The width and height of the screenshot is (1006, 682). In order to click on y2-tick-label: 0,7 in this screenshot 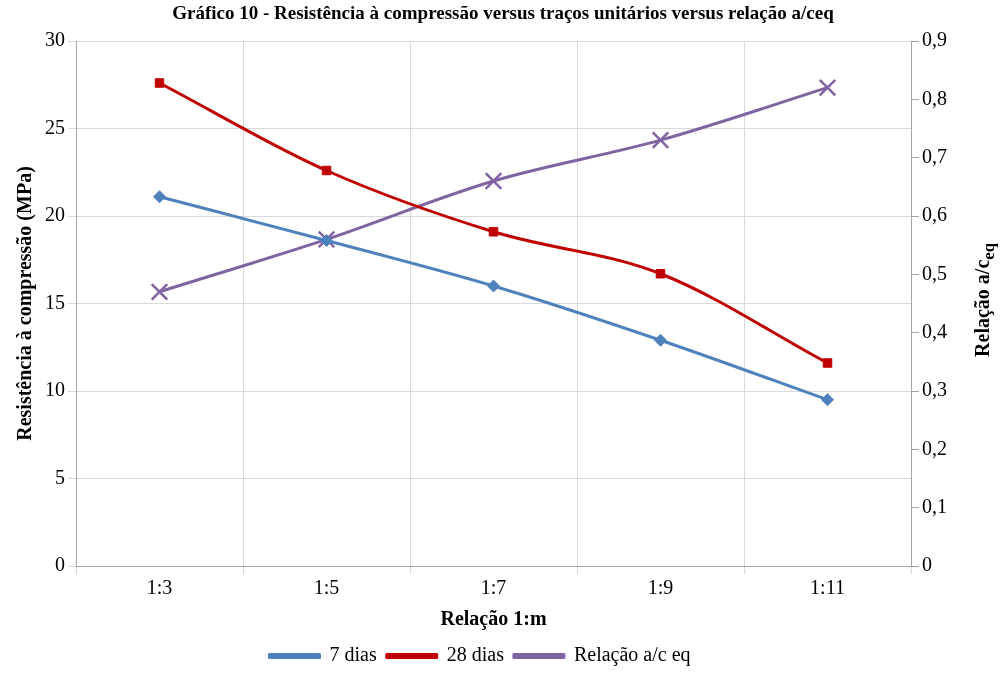, I will do `click(934, 155)`.